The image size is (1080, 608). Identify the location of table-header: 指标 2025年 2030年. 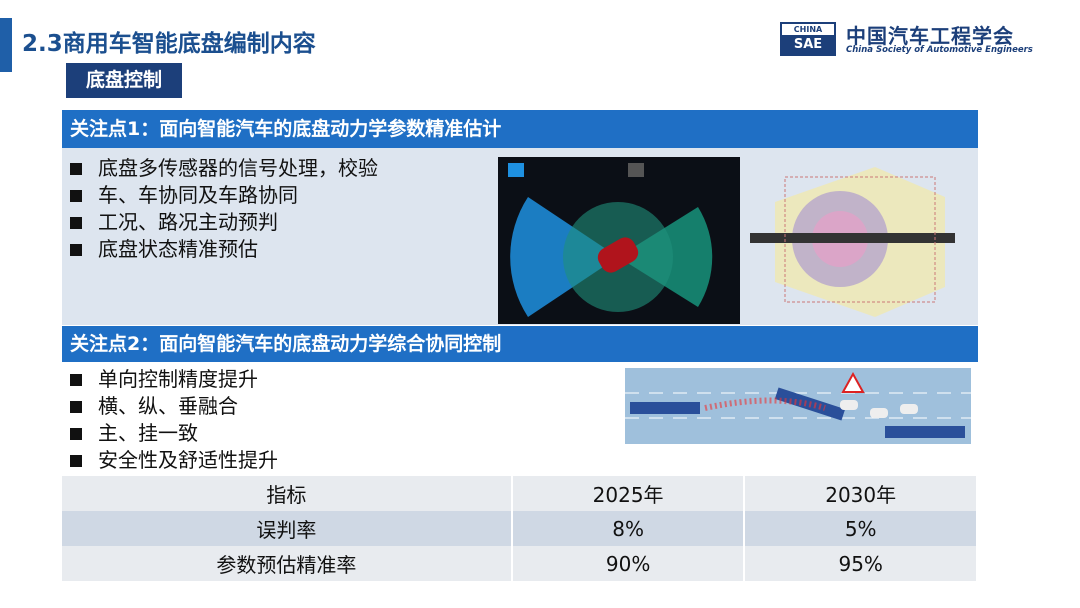
(520, 493).